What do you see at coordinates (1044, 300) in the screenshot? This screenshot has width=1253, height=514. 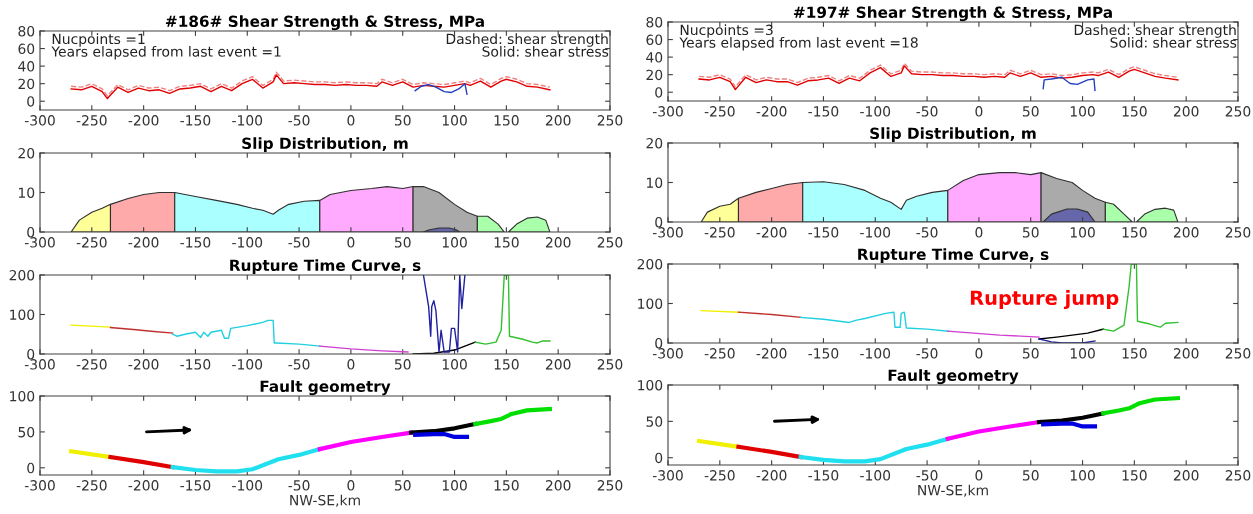 I see `annotation: Rupture jump` at bounding box center [1044, 300].